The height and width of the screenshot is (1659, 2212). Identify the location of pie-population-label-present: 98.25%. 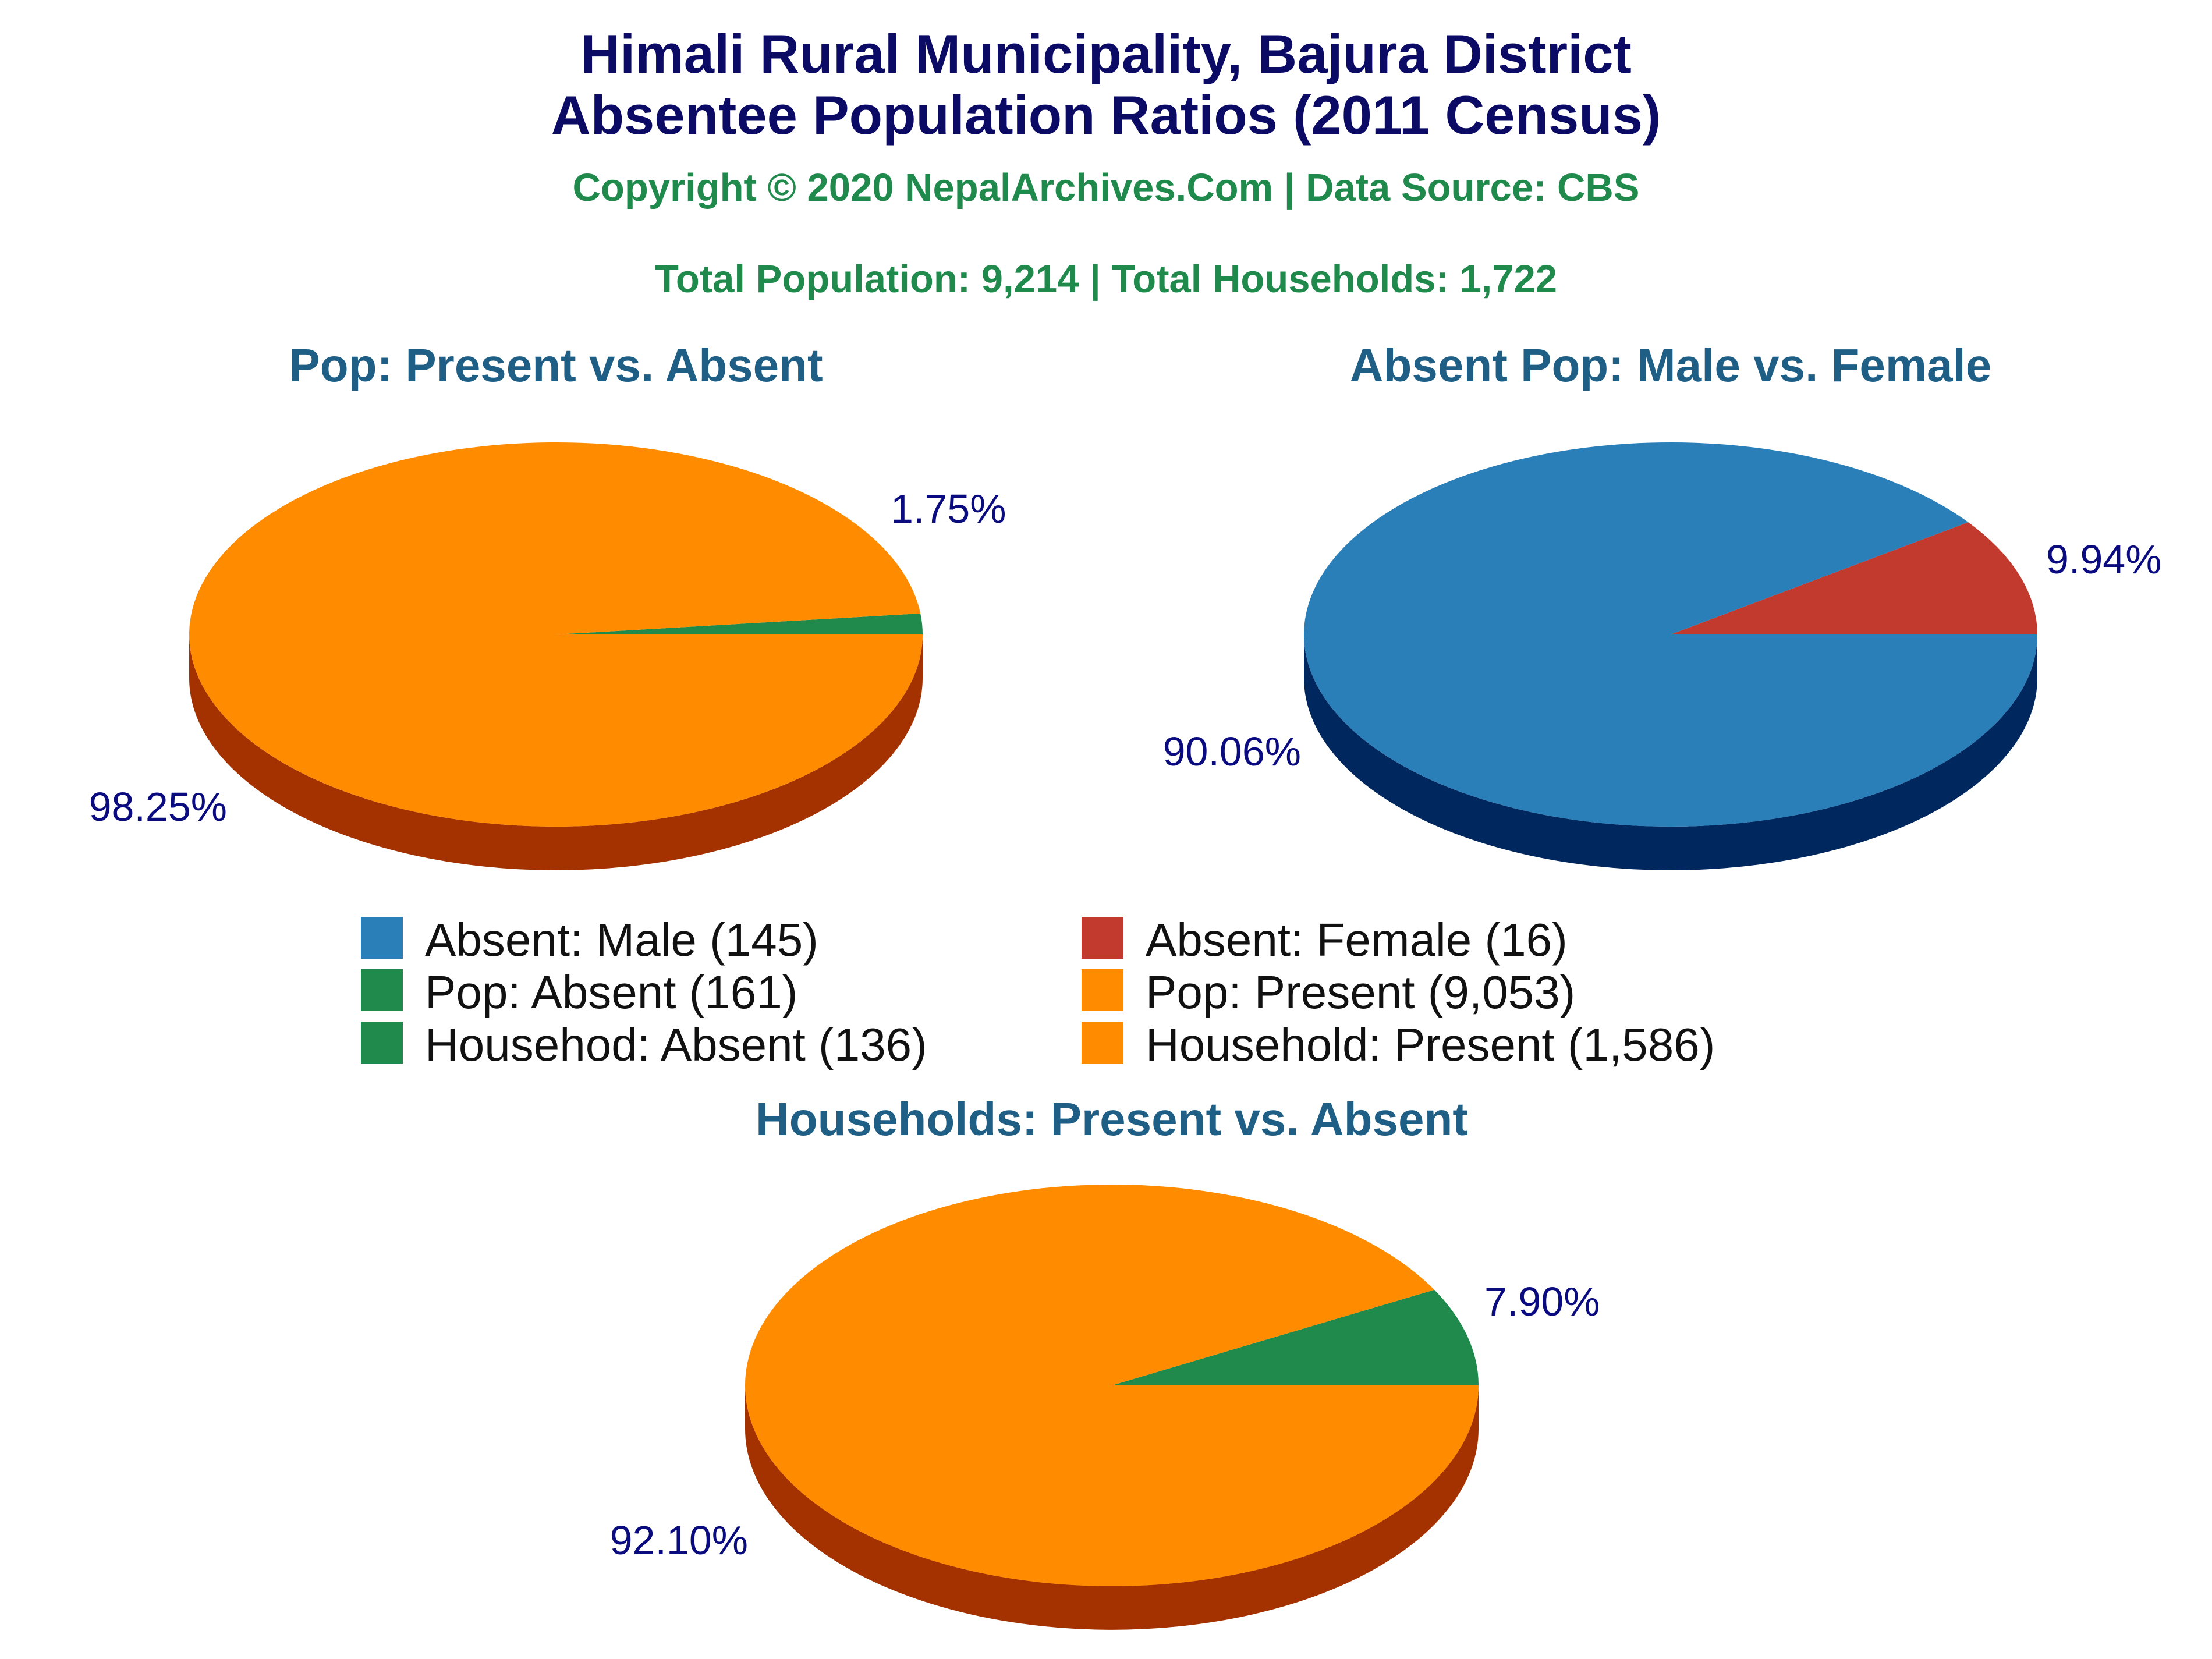
(158, 807).